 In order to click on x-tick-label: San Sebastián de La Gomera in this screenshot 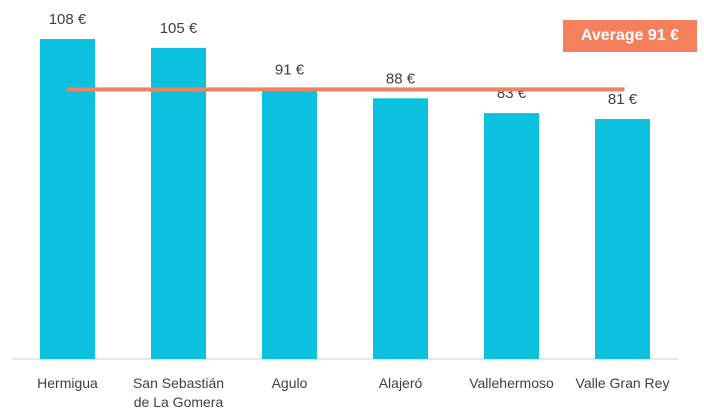, I will do `click(178, 392)`.